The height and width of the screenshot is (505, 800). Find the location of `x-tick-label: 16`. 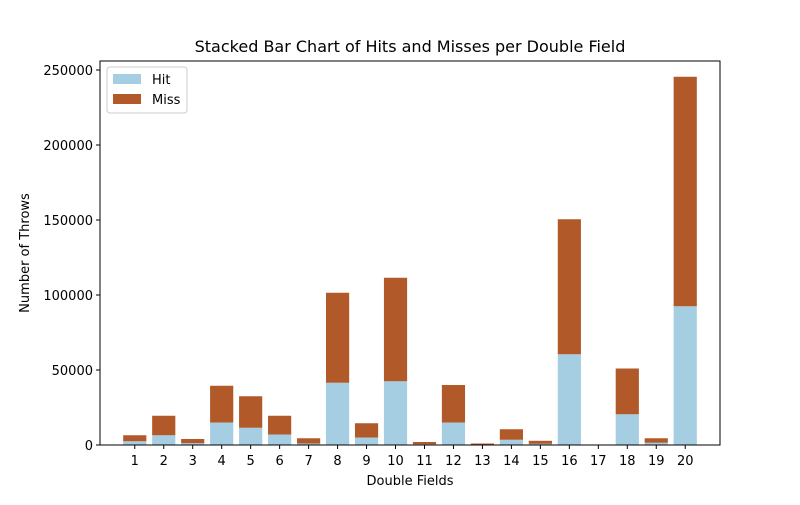

x-tick-label: 16 is located at coordinates (569, 461).